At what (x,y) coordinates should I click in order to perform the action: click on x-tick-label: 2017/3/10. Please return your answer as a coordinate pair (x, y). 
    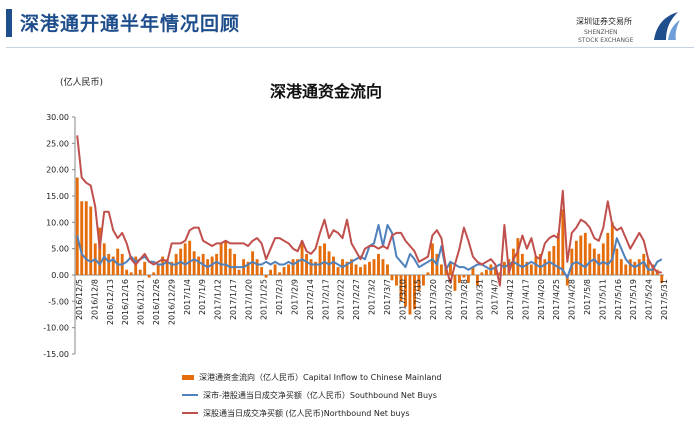
    Looking at the image, I should click on (402, 299).